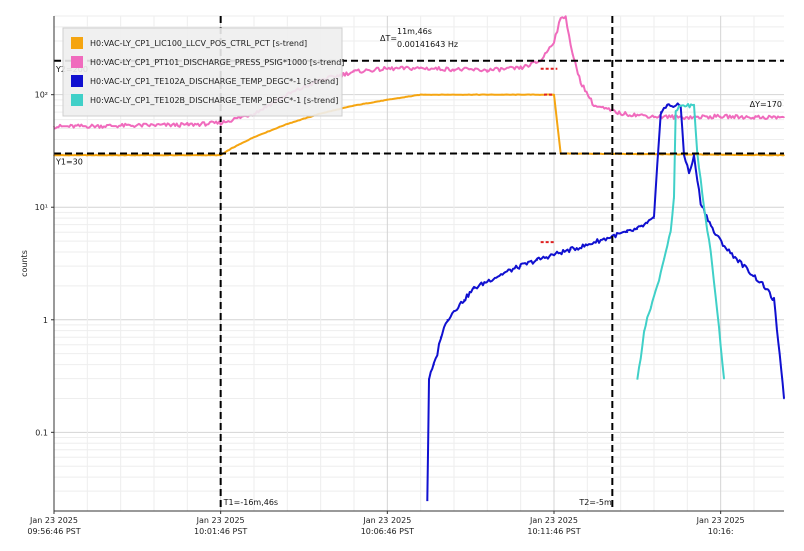  Describe the element at coordinates (414, 31) in the screenshot. I see `delta-t-value: 11m,46s` at that location.